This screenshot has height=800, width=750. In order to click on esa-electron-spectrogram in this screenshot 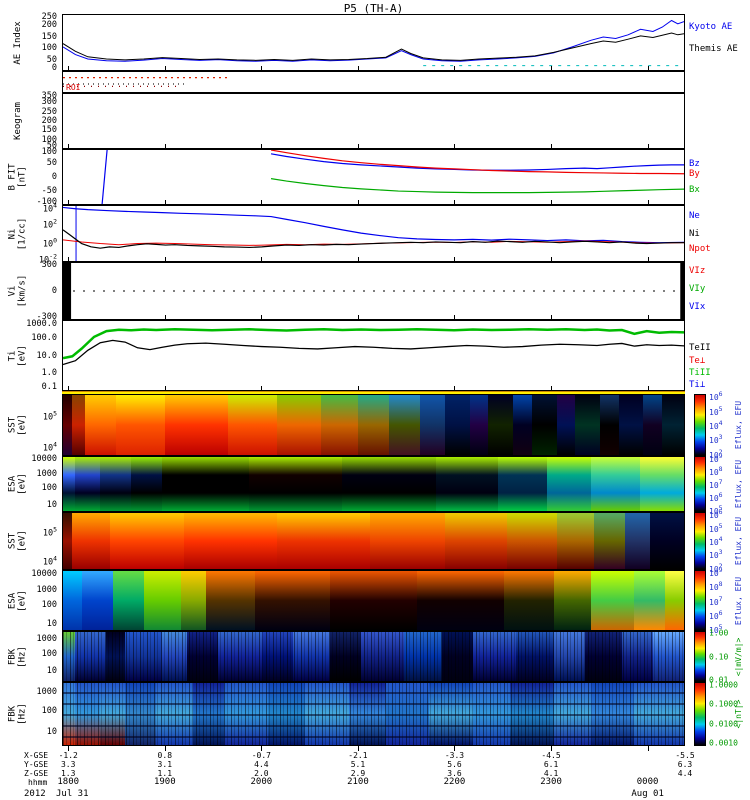, I will do `click(373, 484)`.